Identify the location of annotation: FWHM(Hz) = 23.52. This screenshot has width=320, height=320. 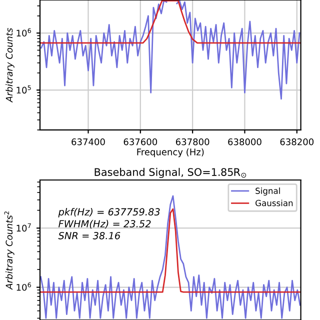
(104, 224).